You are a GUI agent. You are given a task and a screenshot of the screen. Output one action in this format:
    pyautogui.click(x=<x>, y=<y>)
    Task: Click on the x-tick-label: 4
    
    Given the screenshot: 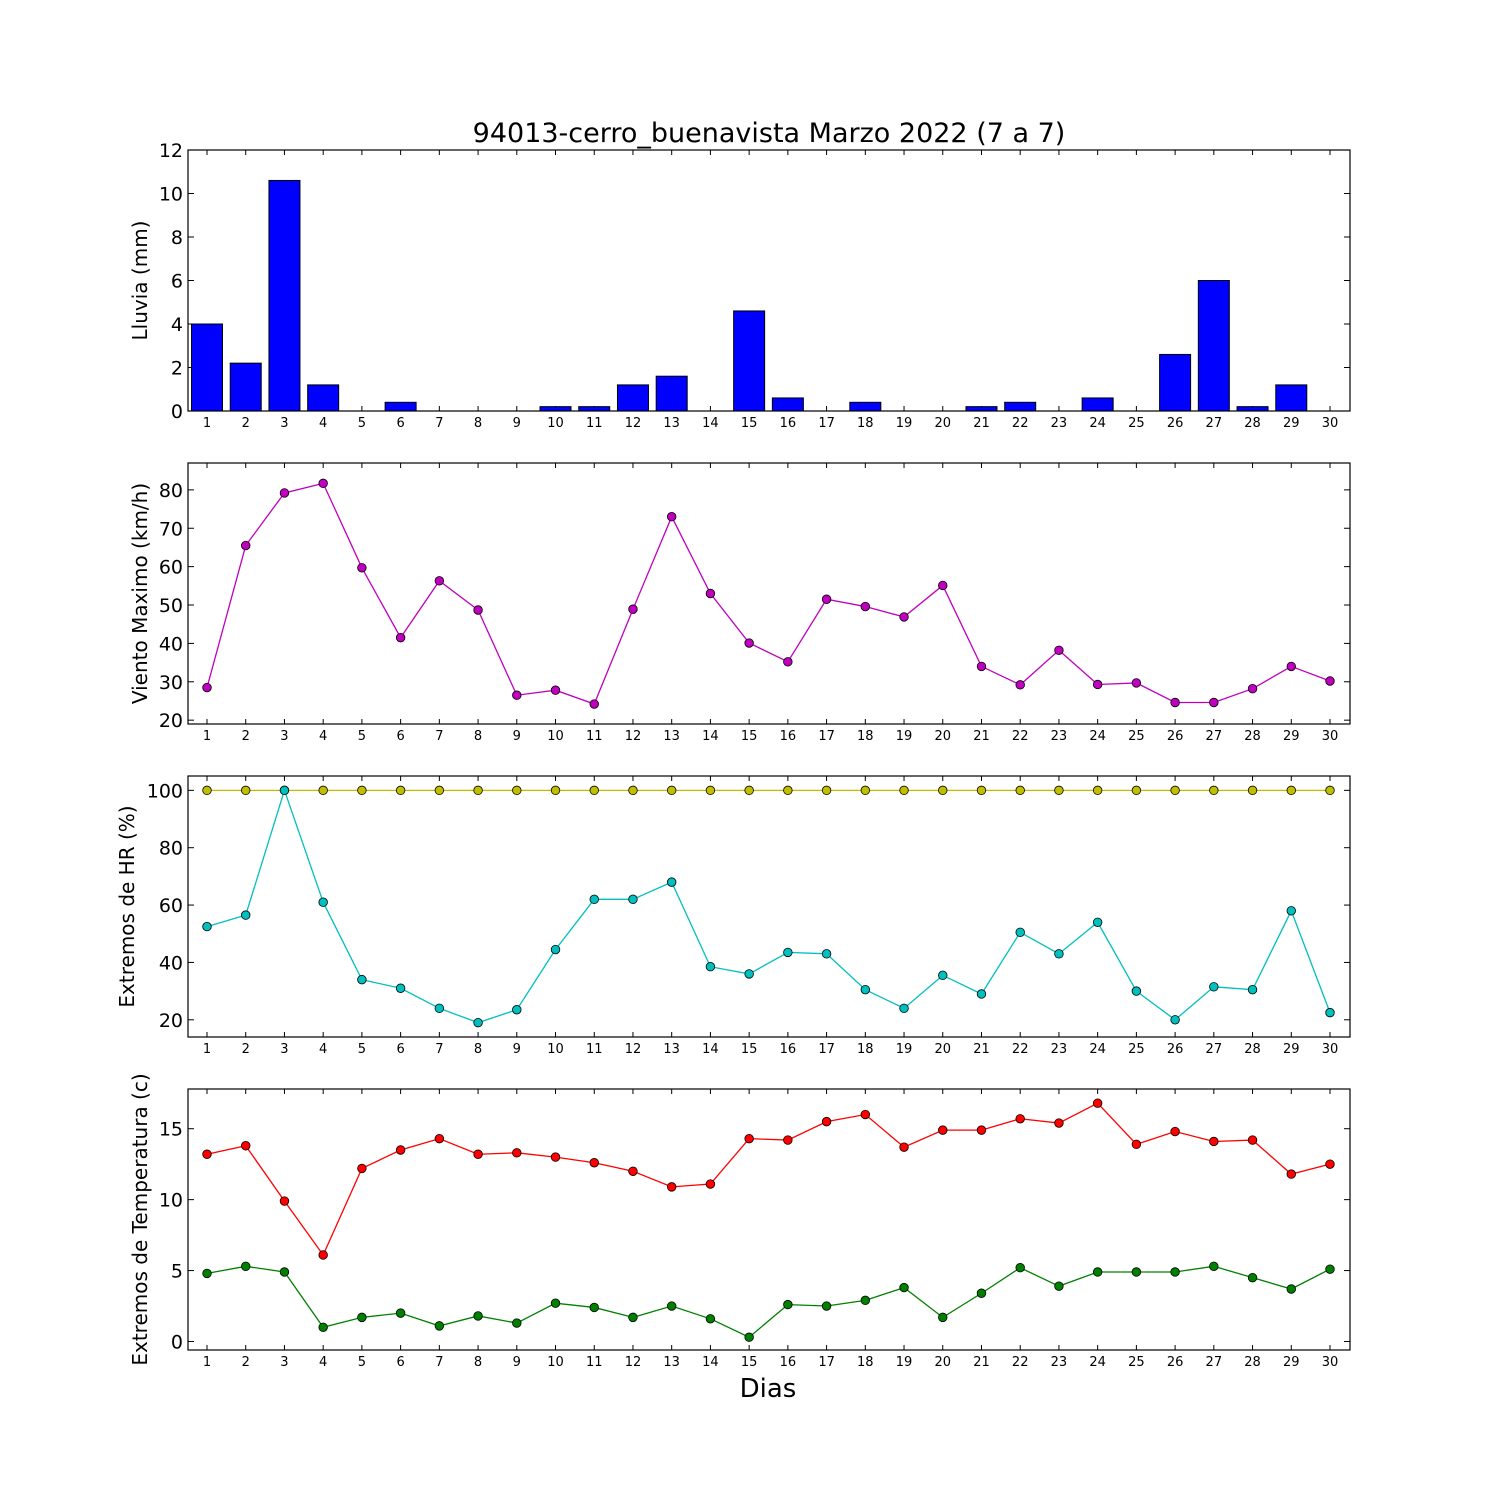 What is the action you would take?
    pyautogui.click(x=323, y=423)
    